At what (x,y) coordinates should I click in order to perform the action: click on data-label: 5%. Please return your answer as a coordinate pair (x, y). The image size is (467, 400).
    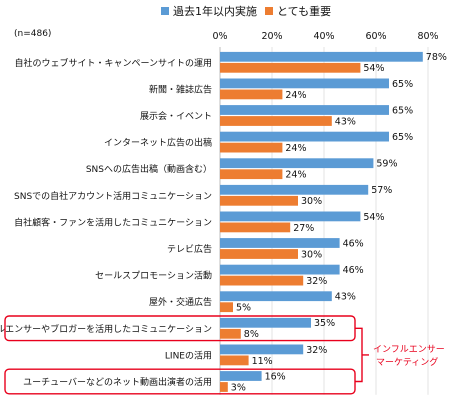
    Looking at the image, I should click on (243, 308).